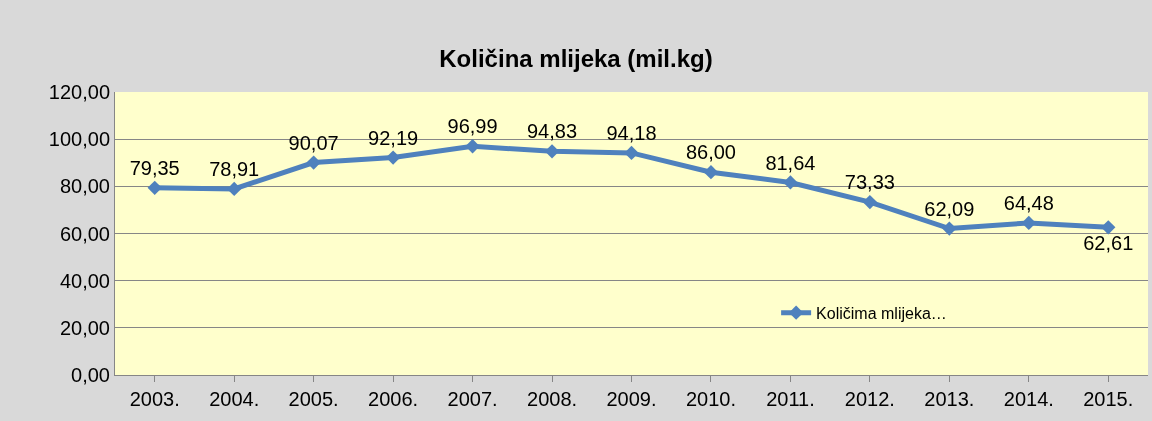  Describe the element at coordinates (154, 167) in the screenshot. I see `data-label: 79,35` at that location.